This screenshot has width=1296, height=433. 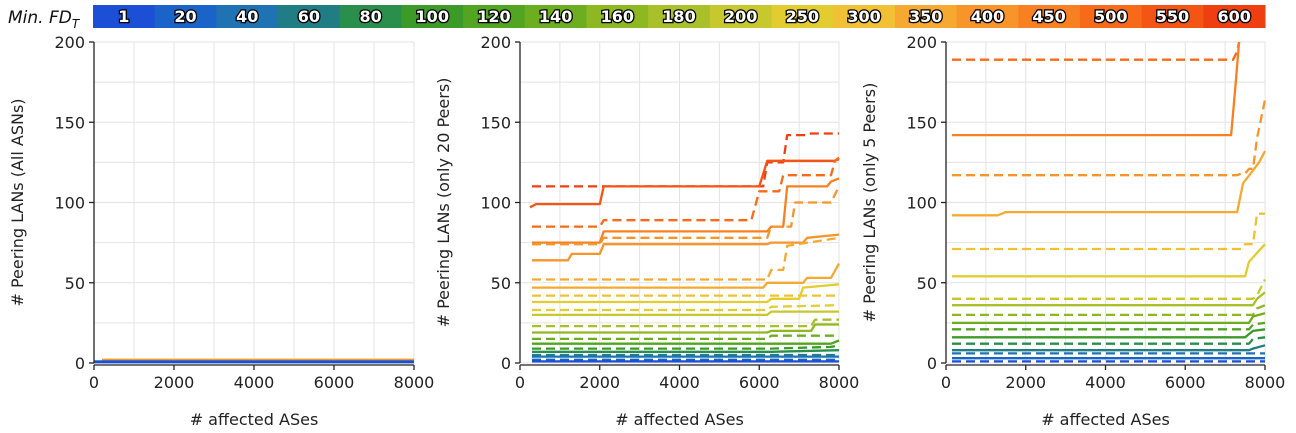 I want to click on legend-label: 200, so click(x=740, y=16).